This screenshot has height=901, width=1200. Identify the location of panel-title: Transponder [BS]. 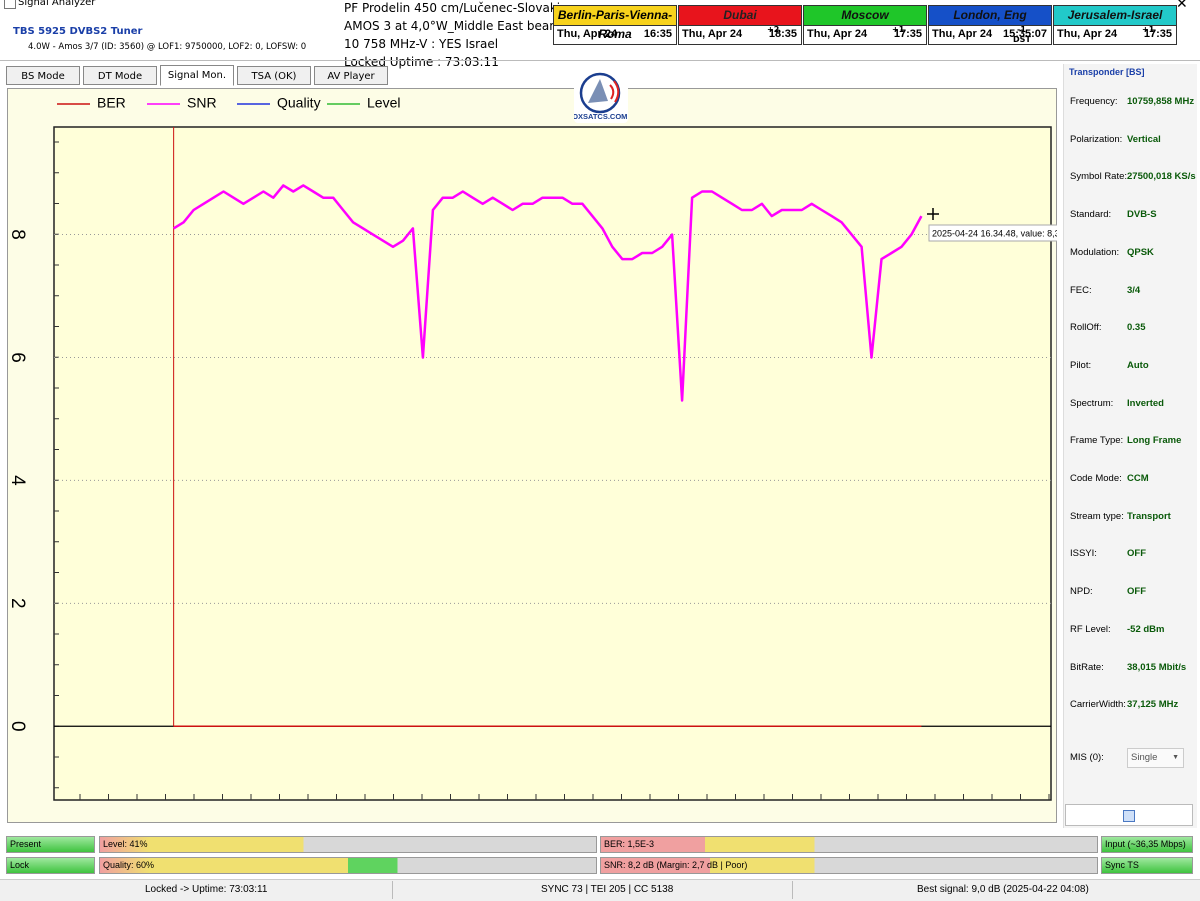
(1107, 72).